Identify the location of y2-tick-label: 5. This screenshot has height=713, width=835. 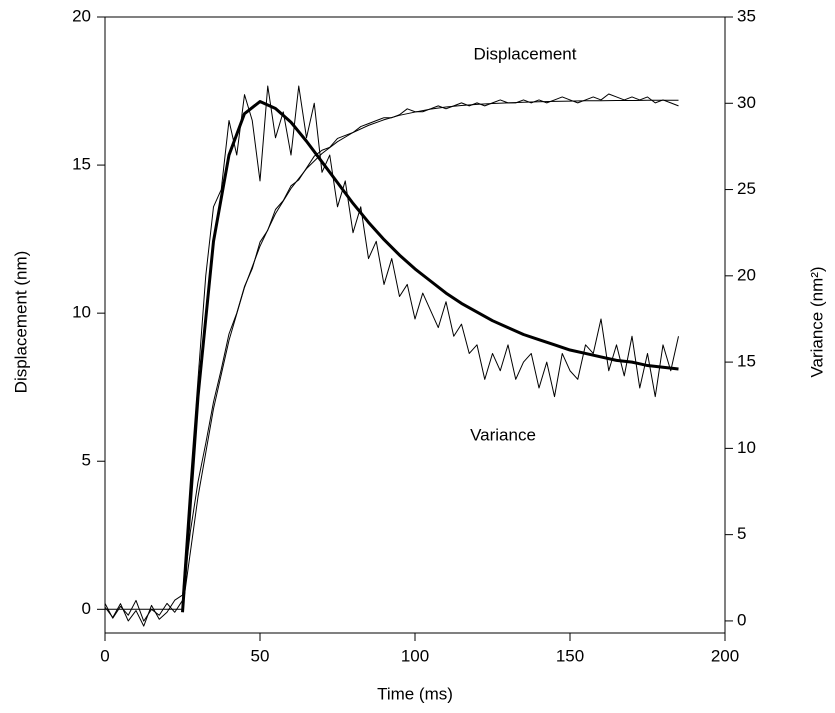
(741, 533).